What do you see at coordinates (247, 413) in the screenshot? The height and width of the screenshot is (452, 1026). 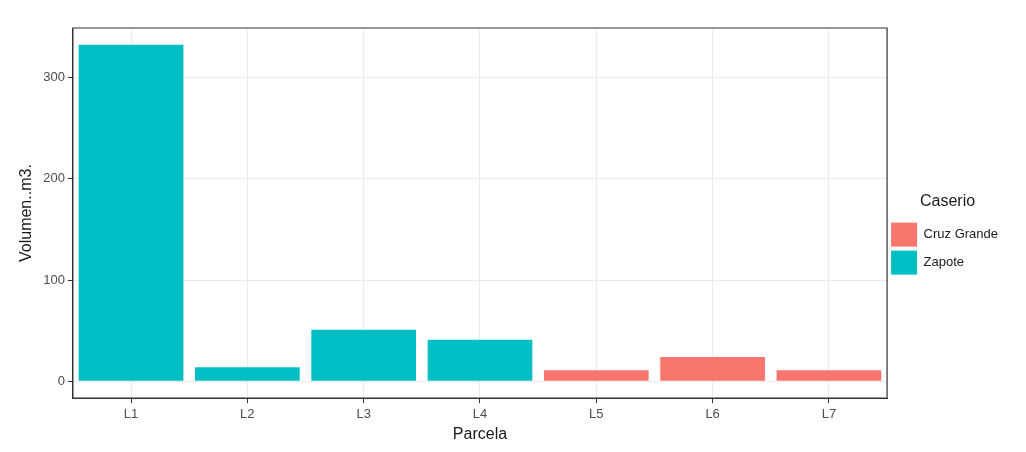 I see `x-tick-label: L2` at bounding box center [247, 413].